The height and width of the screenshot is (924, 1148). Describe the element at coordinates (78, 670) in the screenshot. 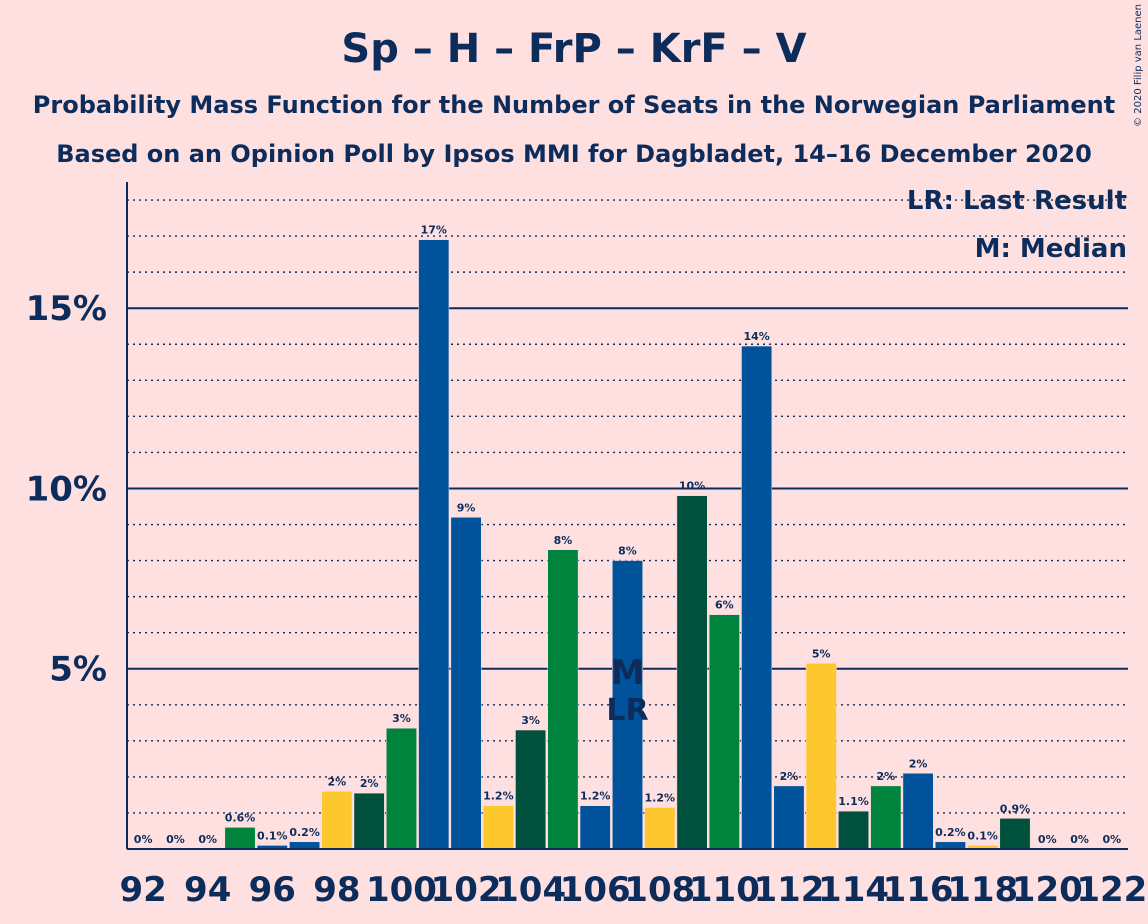

I see `y-tick-label: 5%` at that location.